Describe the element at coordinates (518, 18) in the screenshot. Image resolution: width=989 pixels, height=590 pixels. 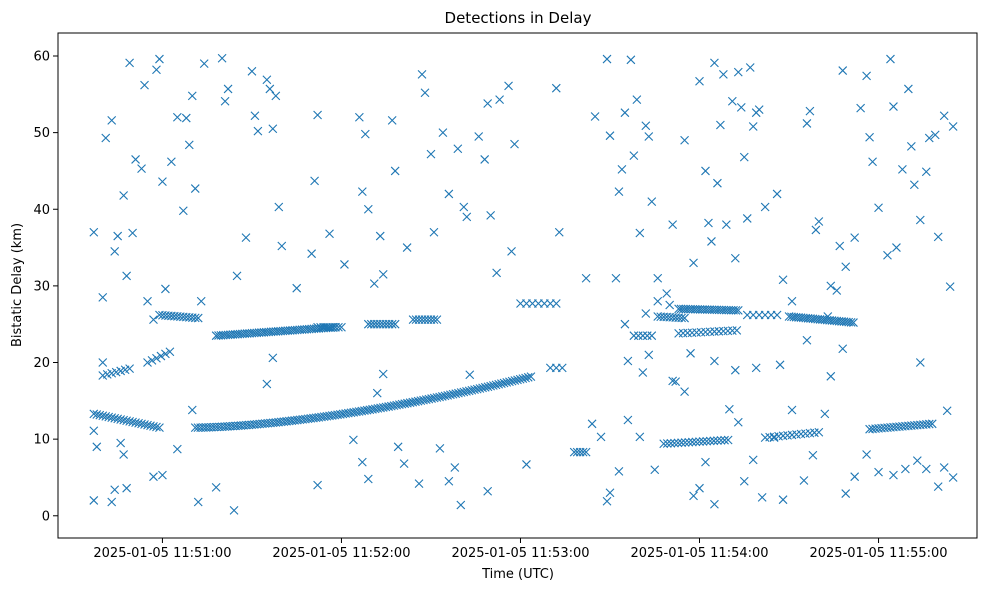
I see `chart-title: Detections in Delay` at that location.